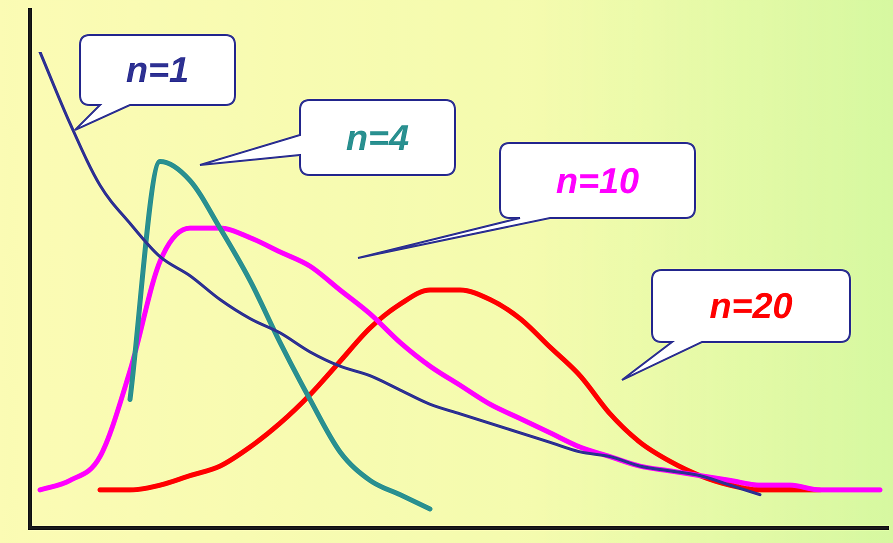  What do you see at coordinates (377, 137) in the screenshot?
I see `text: n=4` at bounding box center [377, 137].